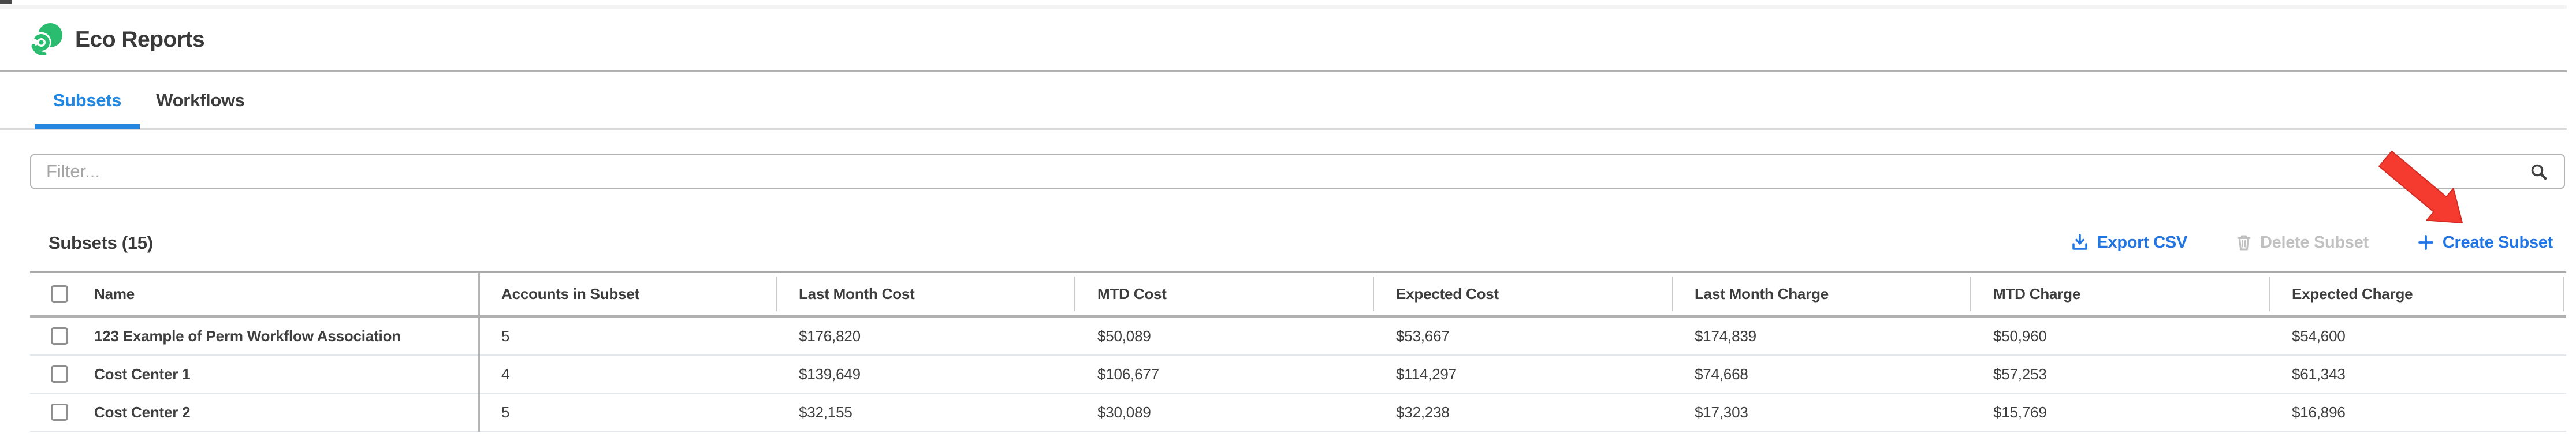 The height and width of the screenshot is (448, 2576). What do you see at coordinates (571, 294) in the screenshot?
I see `column-header-accounts: Accounts in Subset` at bounding box center [571, 294].